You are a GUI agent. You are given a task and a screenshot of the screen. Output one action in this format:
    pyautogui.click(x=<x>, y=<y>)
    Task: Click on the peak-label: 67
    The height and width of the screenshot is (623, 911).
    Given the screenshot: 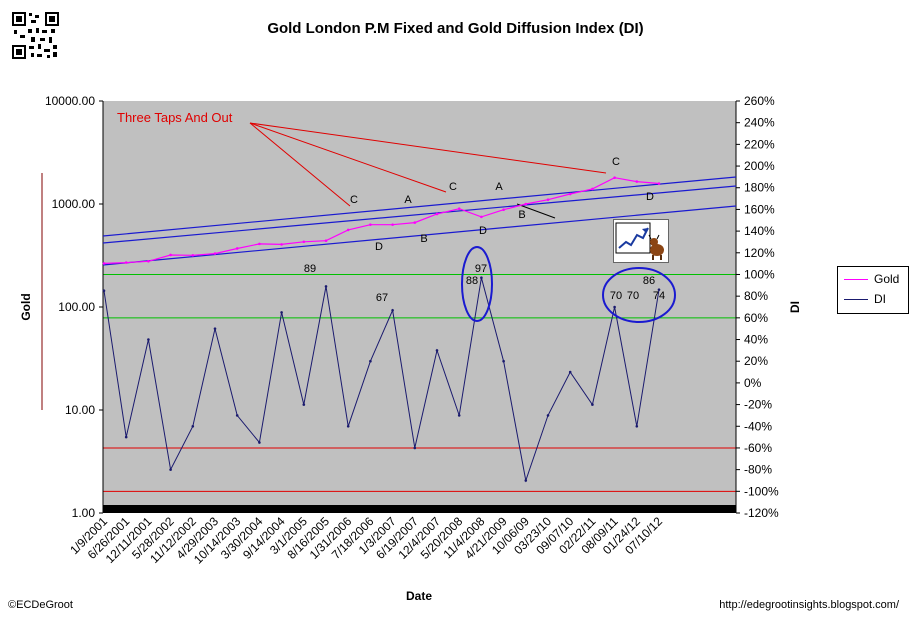 What is the action you would take?
    pyautogui.click(x=382, y=298)
    